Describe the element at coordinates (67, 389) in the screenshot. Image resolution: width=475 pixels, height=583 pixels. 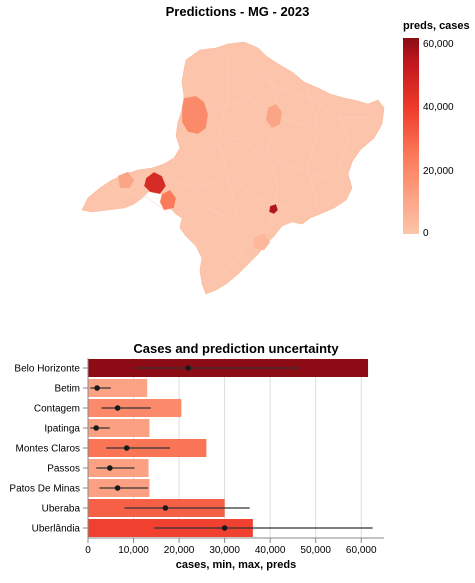
I see `y-tick-label: Betim` at that location.